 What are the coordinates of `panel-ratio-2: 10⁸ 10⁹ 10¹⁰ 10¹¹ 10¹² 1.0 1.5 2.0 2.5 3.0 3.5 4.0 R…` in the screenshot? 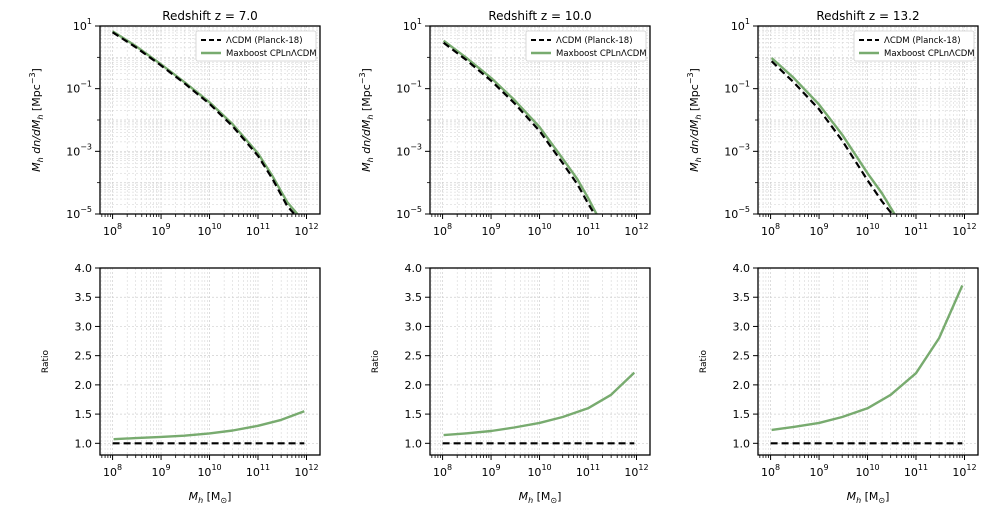 It's located at (511, 383).